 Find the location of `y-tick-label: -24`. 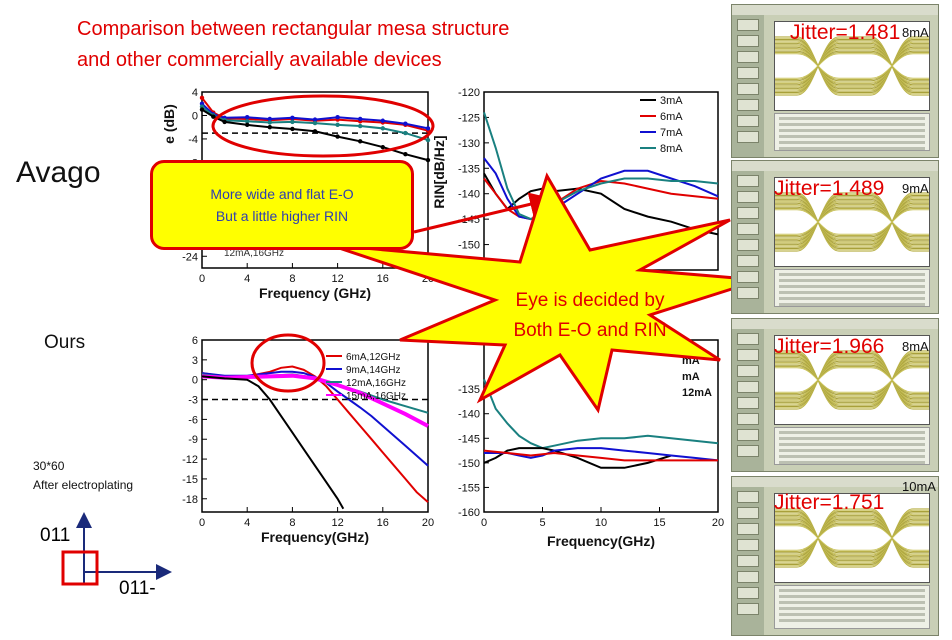

y-tick-label: -24 is located at coordinates (190, 257).